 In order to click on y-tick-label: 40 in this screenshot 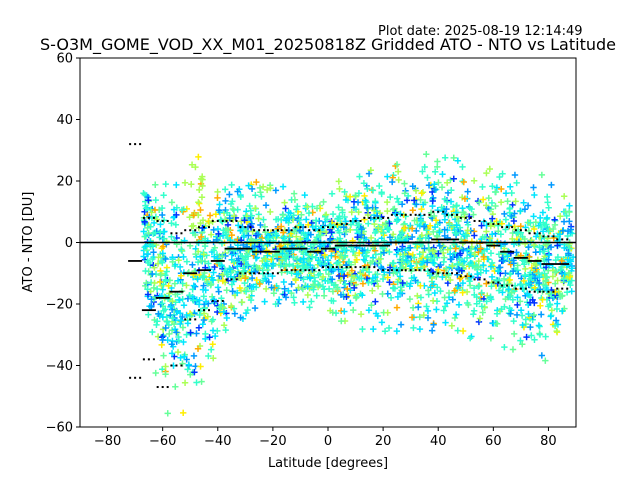, I will do `click(64, 120)`.